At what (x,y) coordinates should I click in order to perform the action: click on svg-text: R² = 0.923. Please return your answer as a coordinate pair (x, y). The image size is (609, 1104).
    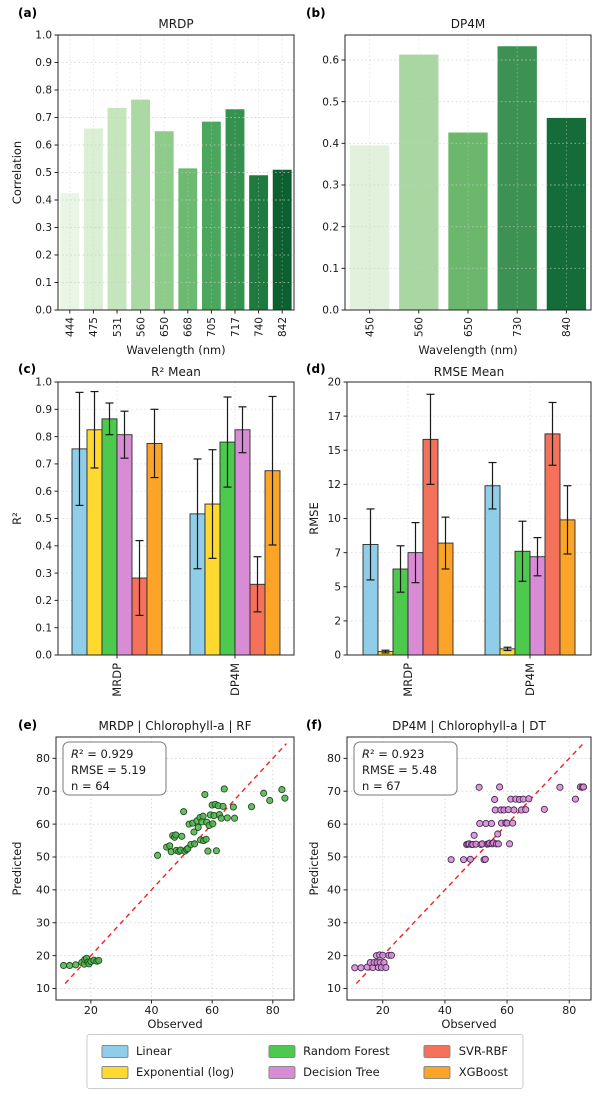
    Looking at the image, I should click on (393, 754).